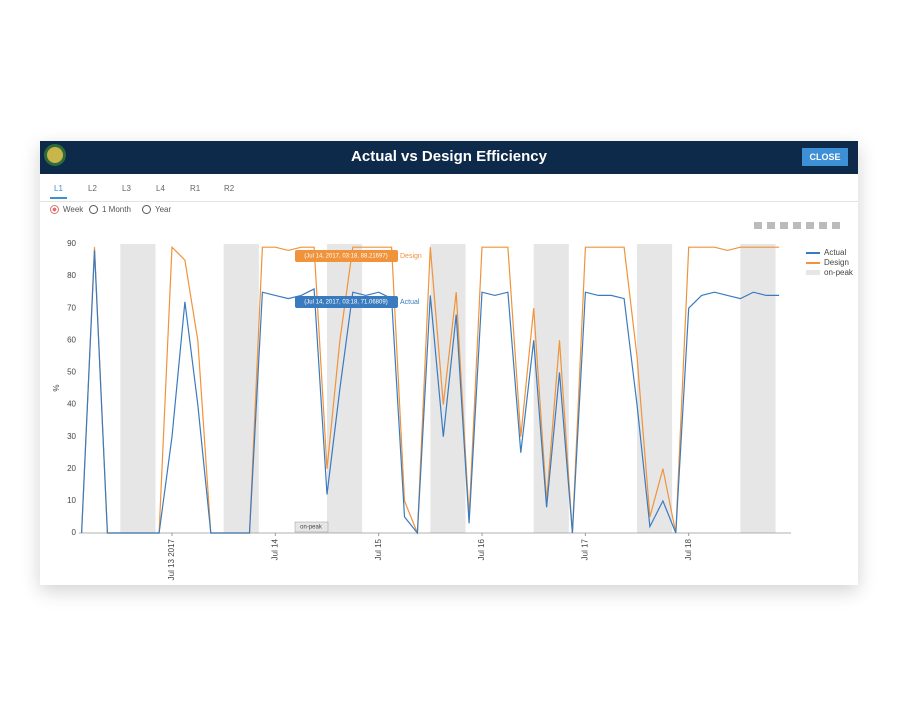  What do you see at coordinates (71, 307) in the screenshot?
I see `y-tick-label: 70` at bounding box center [71, 307].